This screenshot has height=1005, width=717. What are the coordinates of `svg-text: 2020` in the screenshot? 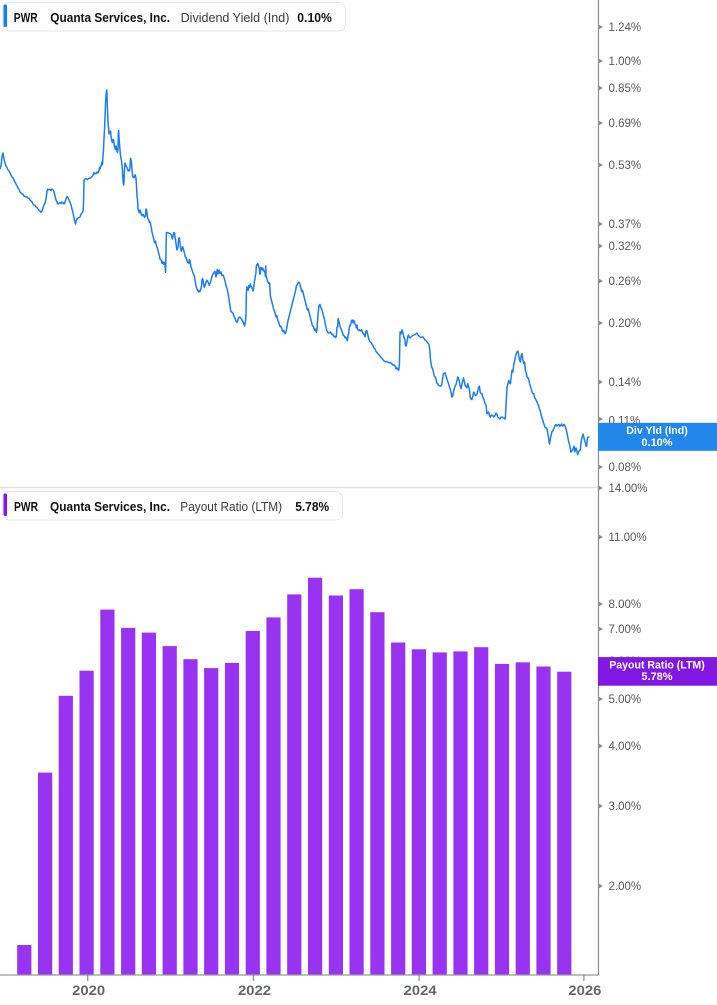 It's located at (88, 990).